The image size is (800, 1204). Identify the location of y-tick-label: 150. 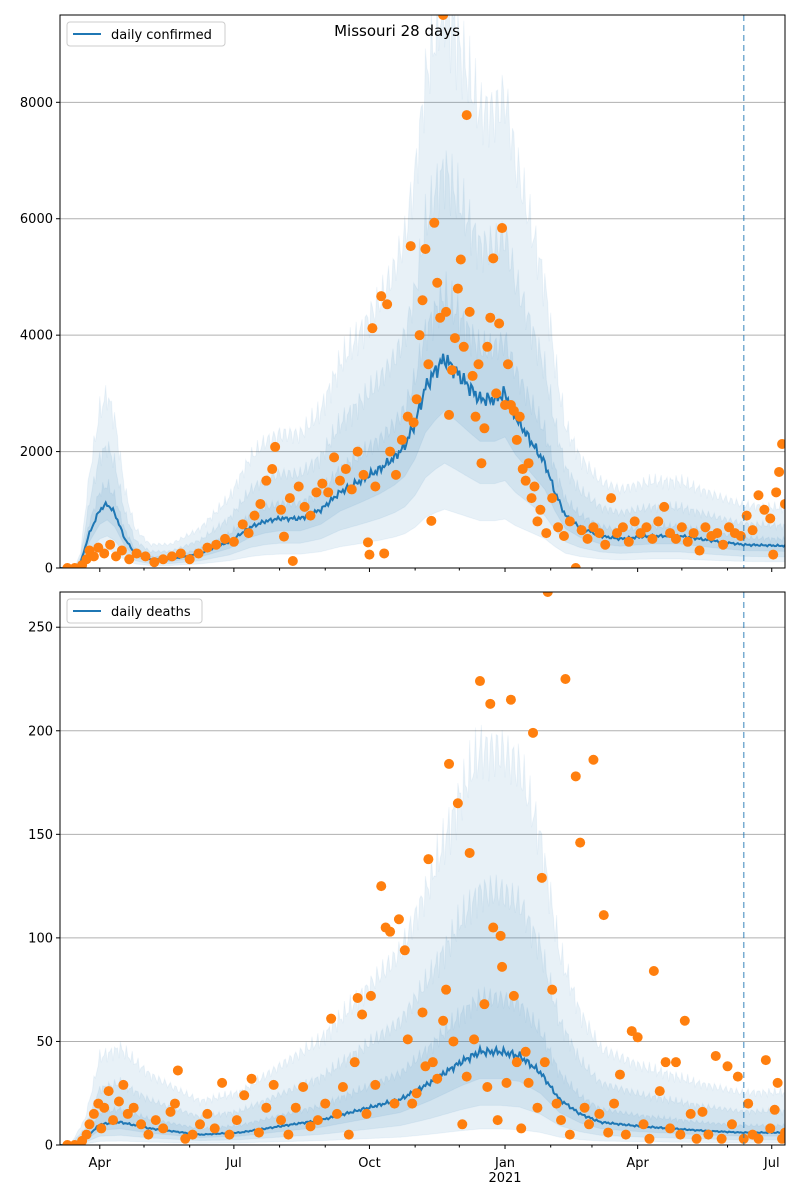
(40, 835).